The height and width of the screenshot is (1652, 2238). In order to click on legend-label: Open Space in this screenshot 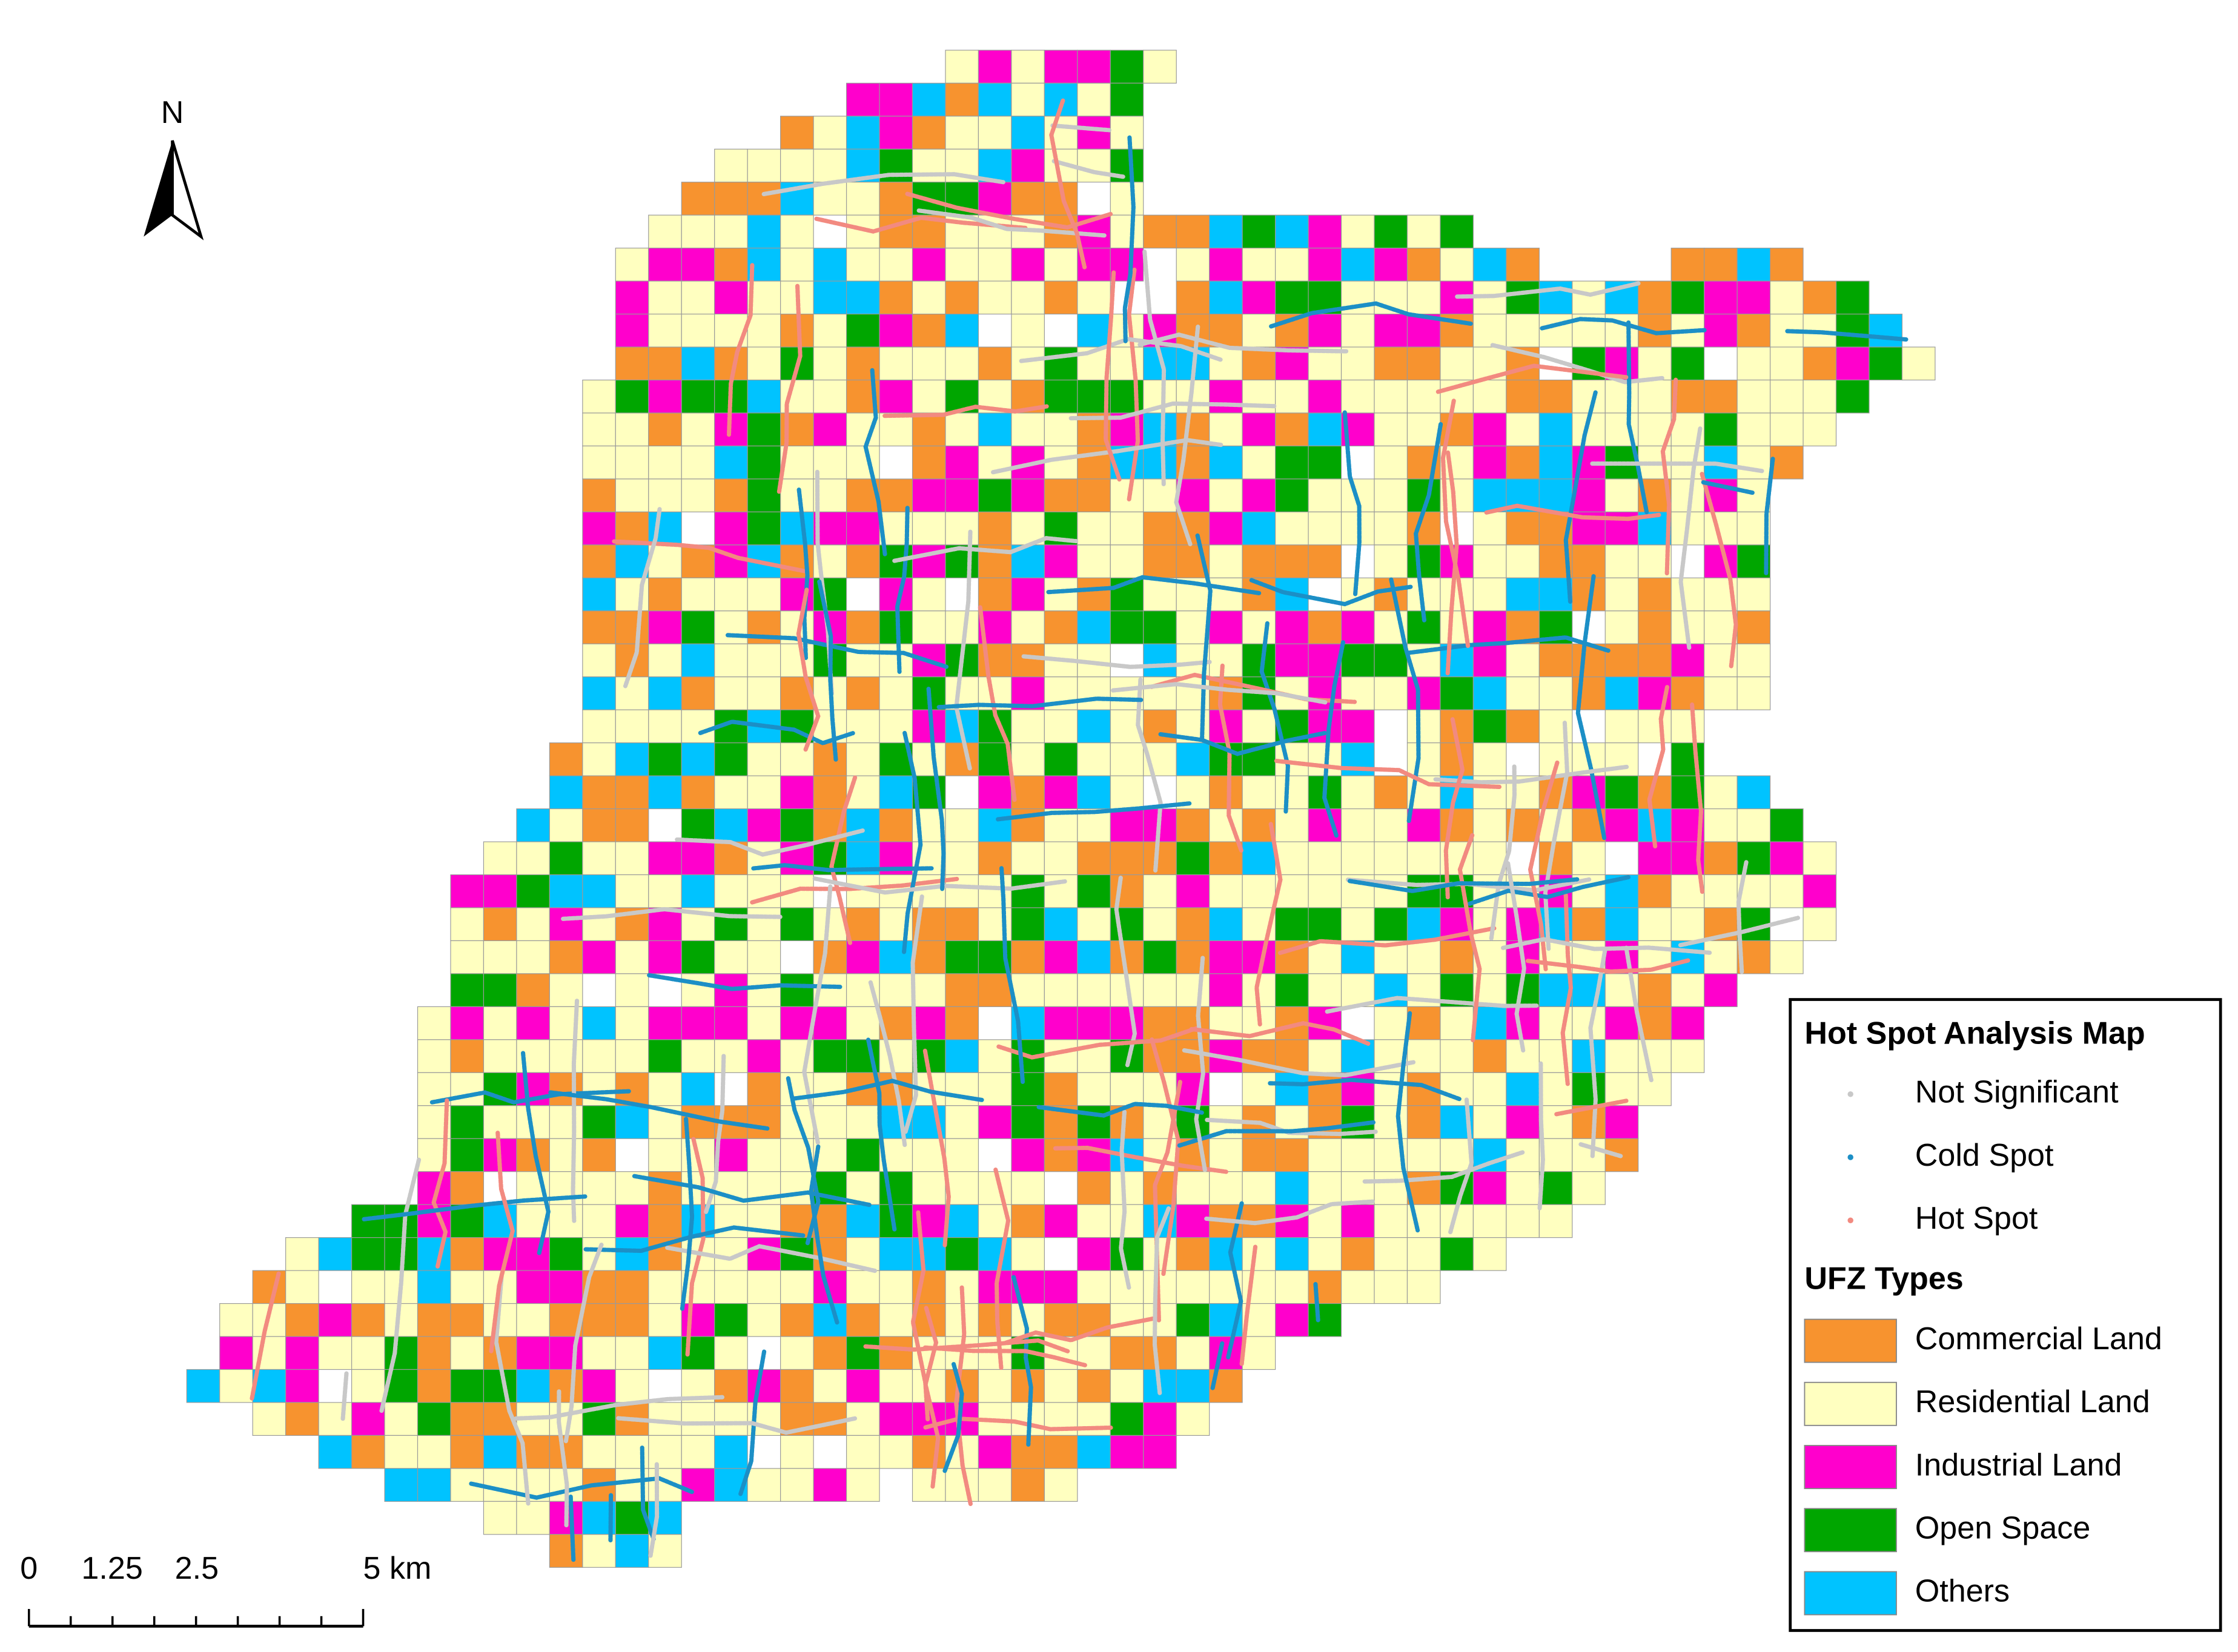, I will do `click(2003, 1527)`.